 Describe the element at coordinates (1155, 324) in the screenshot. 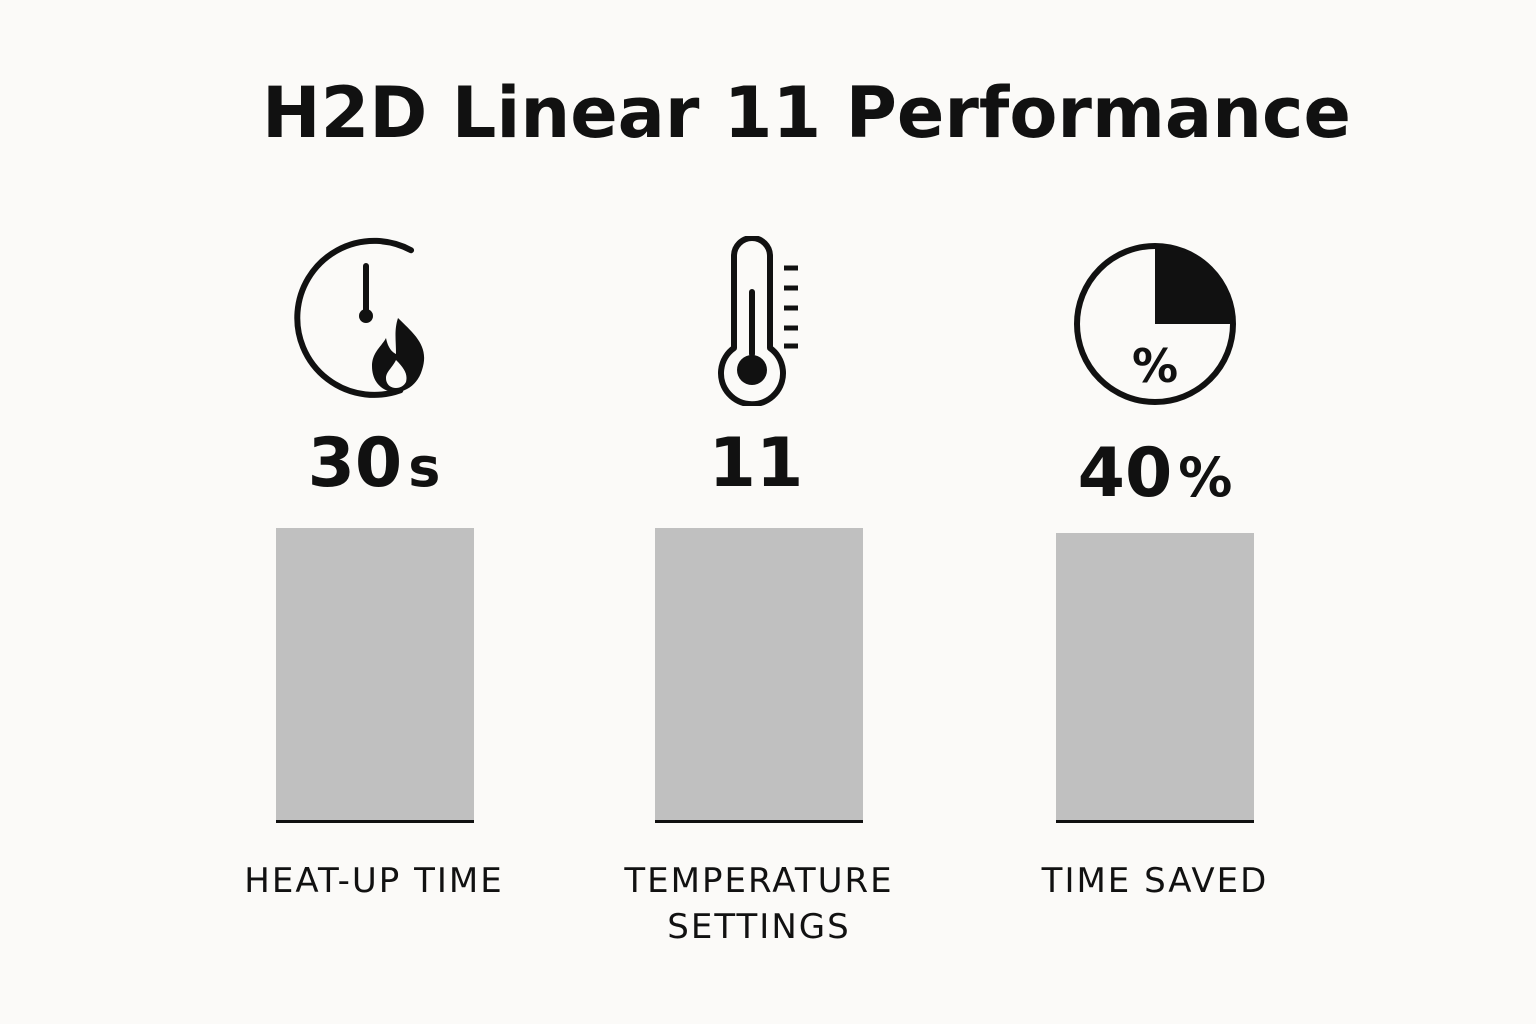

I see `percent-pie-icon: %` at that location.